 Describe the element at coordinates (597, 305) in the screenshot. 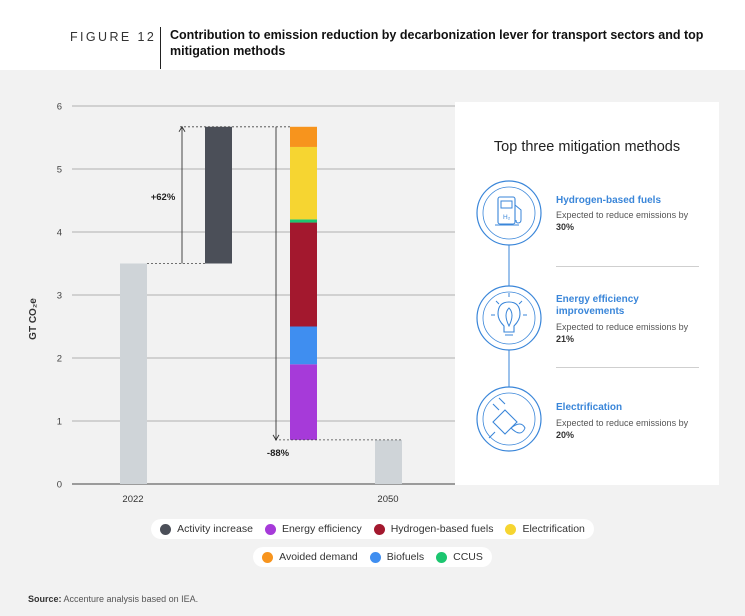

I see `method-title: Energy efficiency improvements` at that location.